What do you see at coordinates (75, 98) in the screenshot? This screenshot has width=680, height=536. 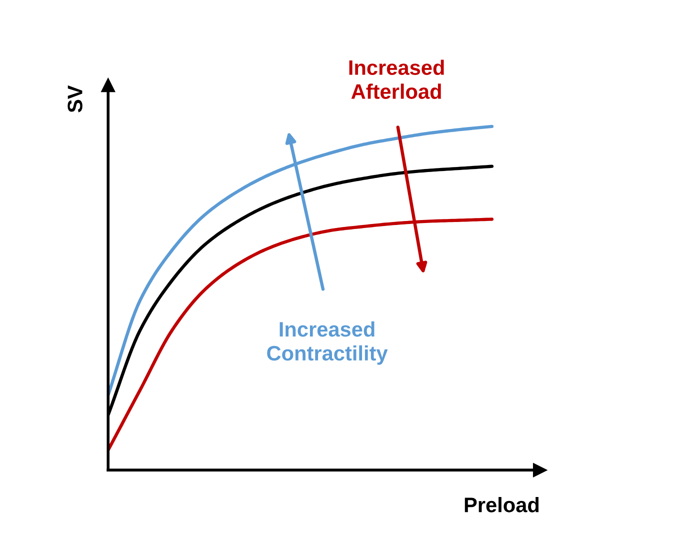 I see `y-axis-title: SV` at bounding box center [75, 98].